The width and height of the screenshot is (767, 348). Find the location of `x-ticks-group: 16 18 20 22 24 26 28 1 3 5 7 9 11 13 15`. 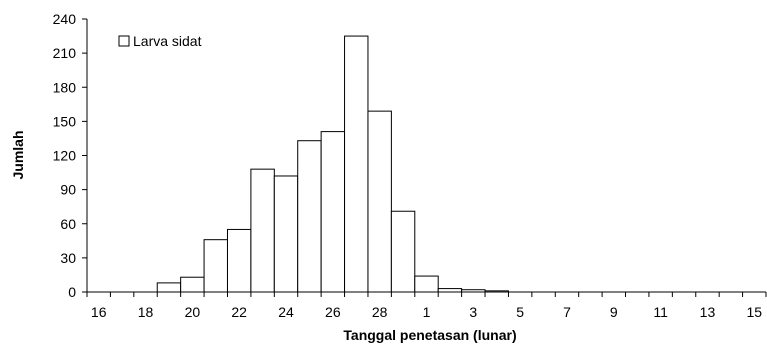

x-ticks-group: 16 18 20 22 24 26 28 1 3 5 7 9 11 13 15 is located at coordinates (426, 306).